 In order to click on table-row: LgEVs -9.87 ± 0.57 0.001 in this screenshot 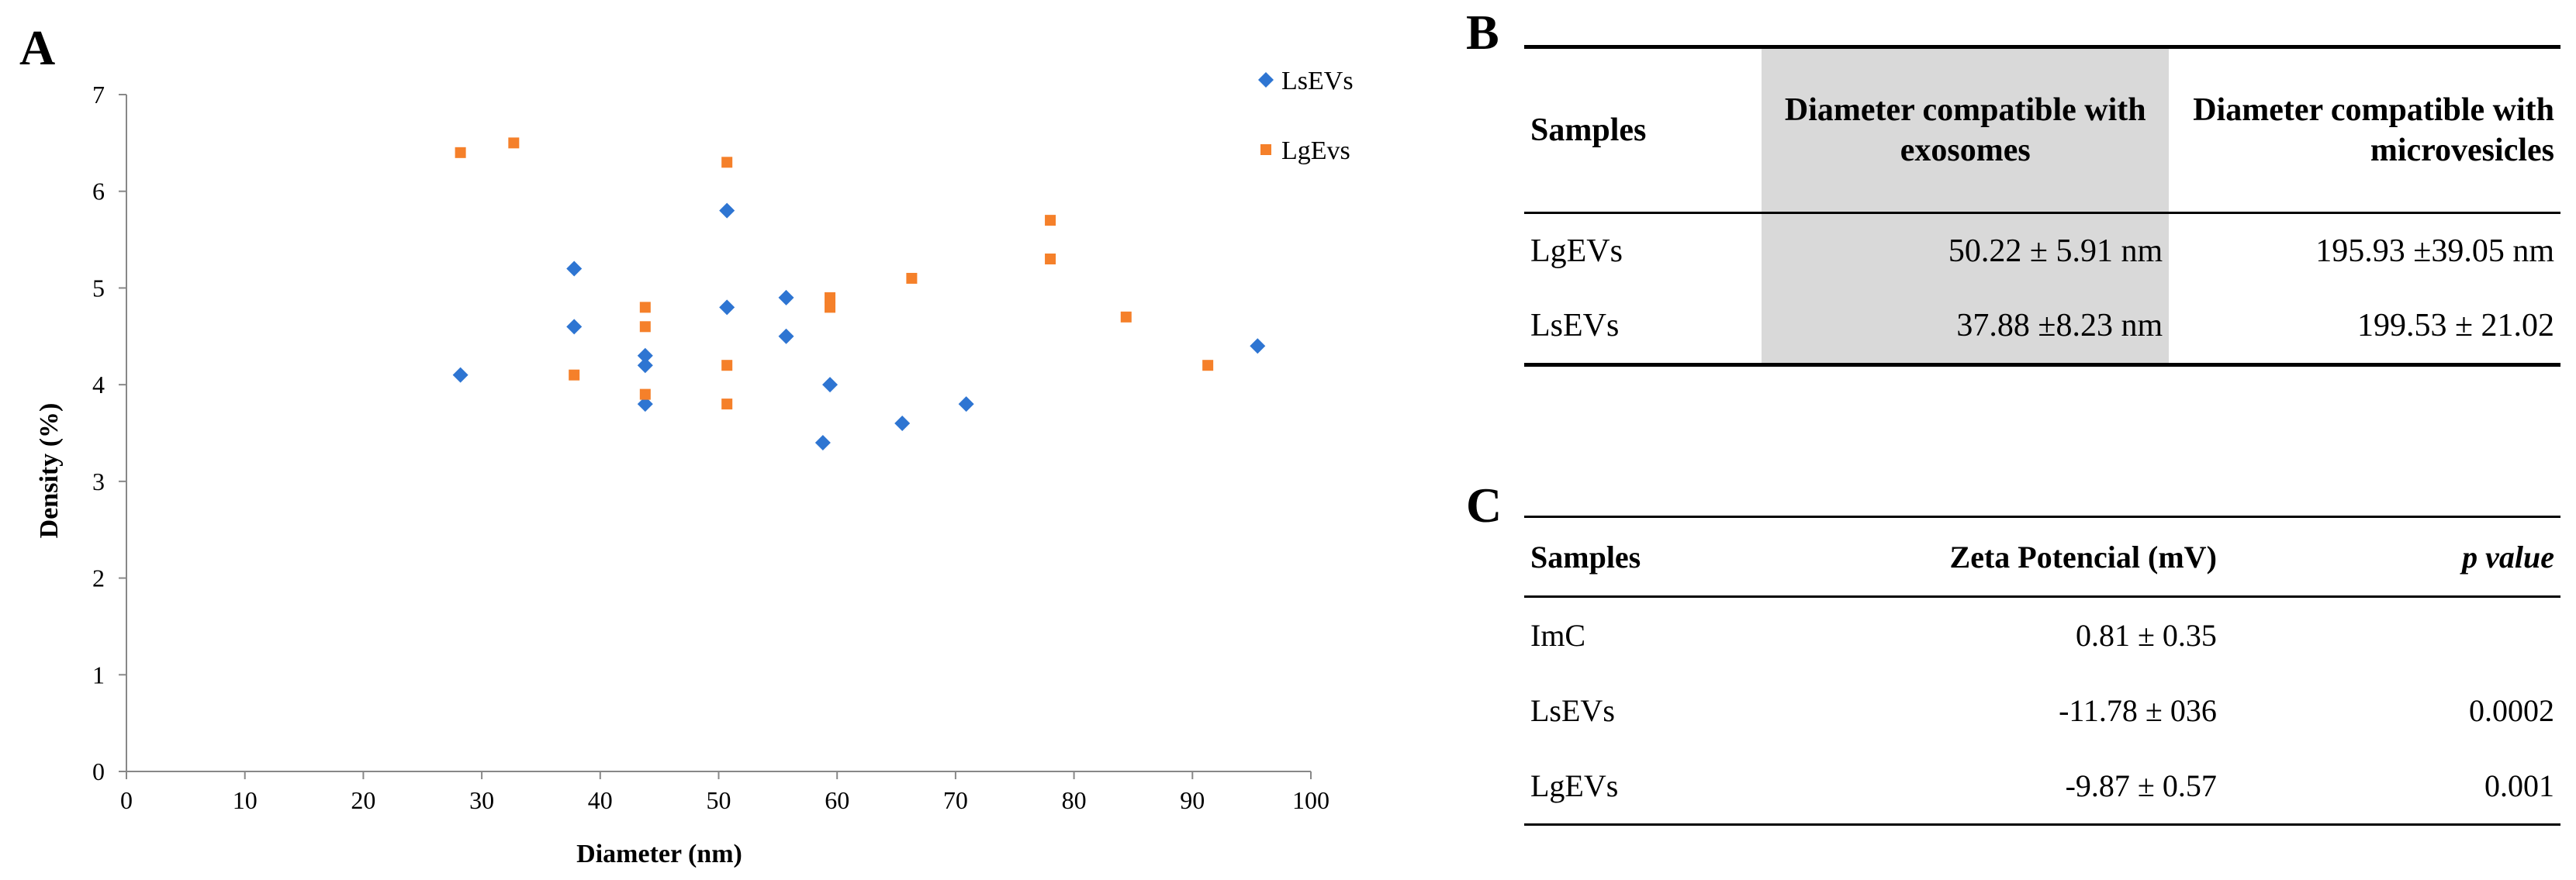, I will do `click(2042, 787)`.